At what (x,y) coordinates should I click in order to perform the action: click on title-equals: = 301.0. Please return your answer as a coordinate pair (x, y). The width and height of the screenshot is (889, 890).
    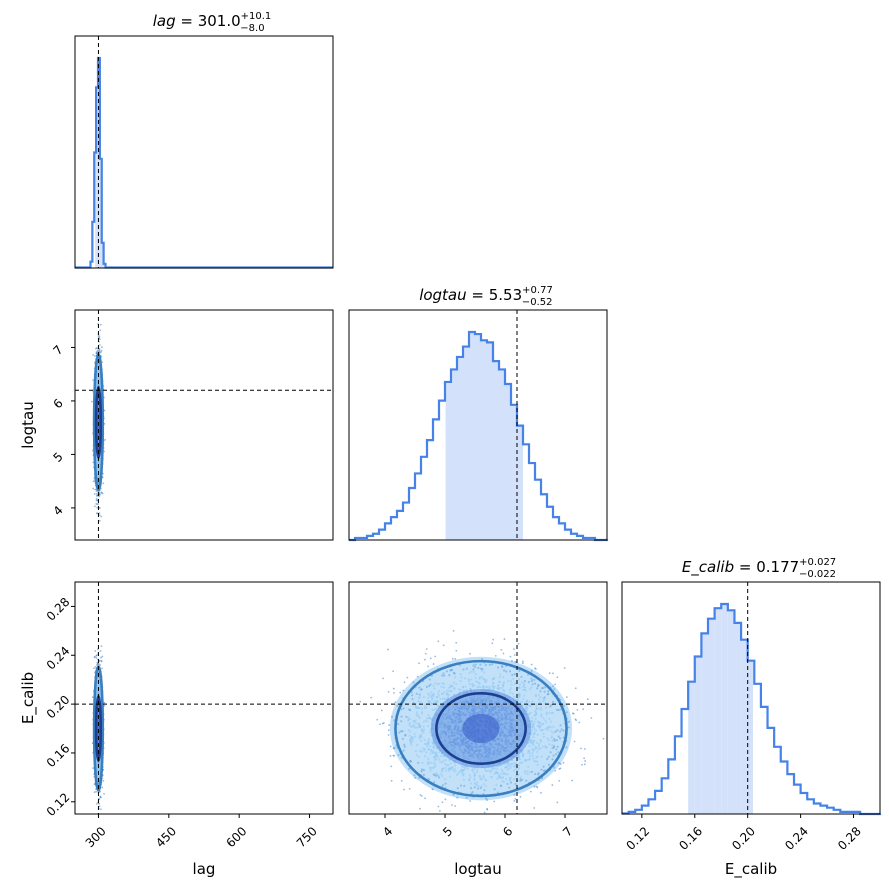
    Looking at the image, I should click on (208, 21).